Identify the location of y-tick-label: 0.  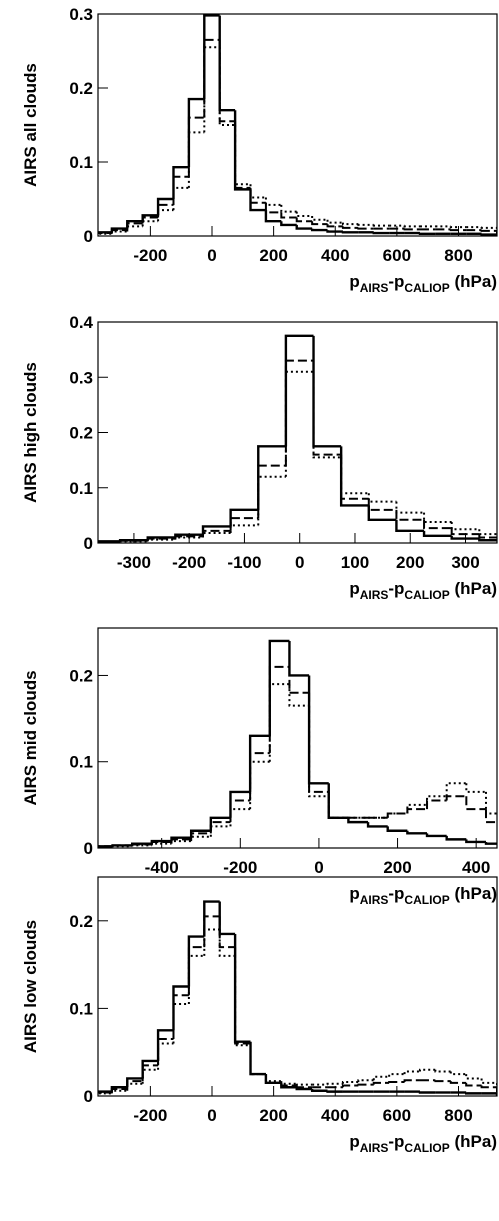
(88, 1096).